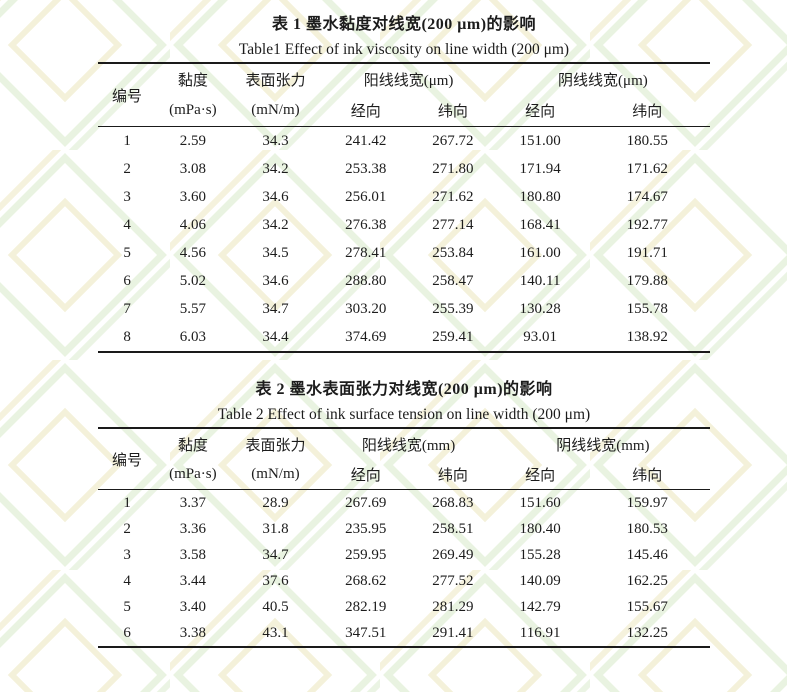 The image size is (787, 692). I want to click on col-header-viscosity: 黏度, so click(192, 445).